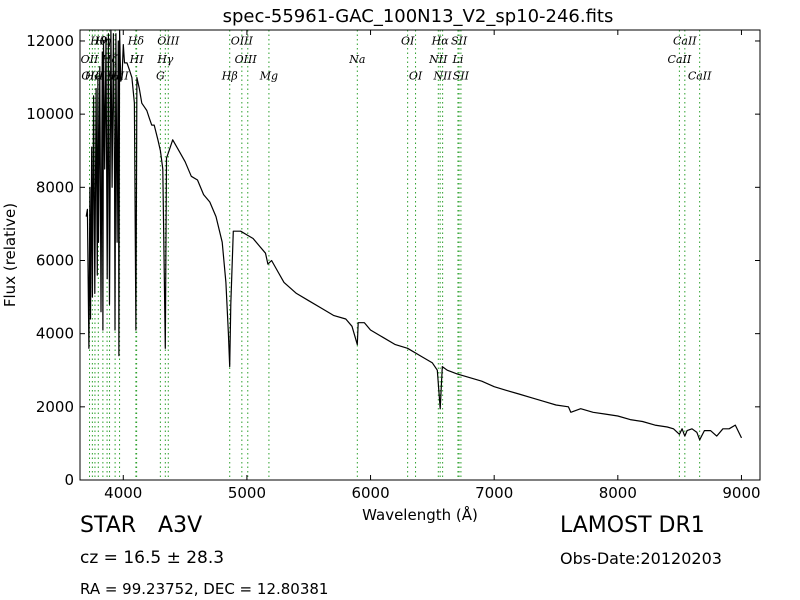 Image resolution: width=800 pixels, height=600 pixels. What do you see at coordinates (242, 41) in the screenshot?
I see `line-label-4: OIII` at bounding box center [242, 41].